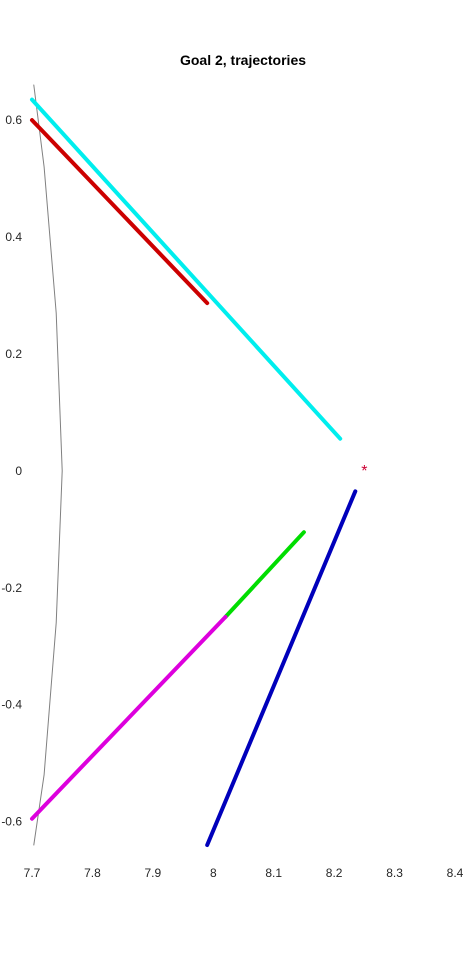 The image size is (471, 962). I want to click on chart-title: Goal 2, trajectories, so click(243, 60).